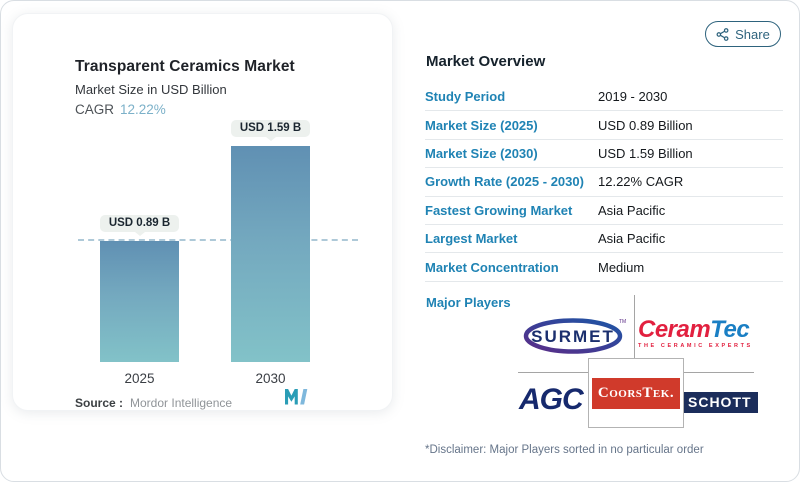  I want to click on coorstek-logo-box: CoorsTek., so click(636, 393).